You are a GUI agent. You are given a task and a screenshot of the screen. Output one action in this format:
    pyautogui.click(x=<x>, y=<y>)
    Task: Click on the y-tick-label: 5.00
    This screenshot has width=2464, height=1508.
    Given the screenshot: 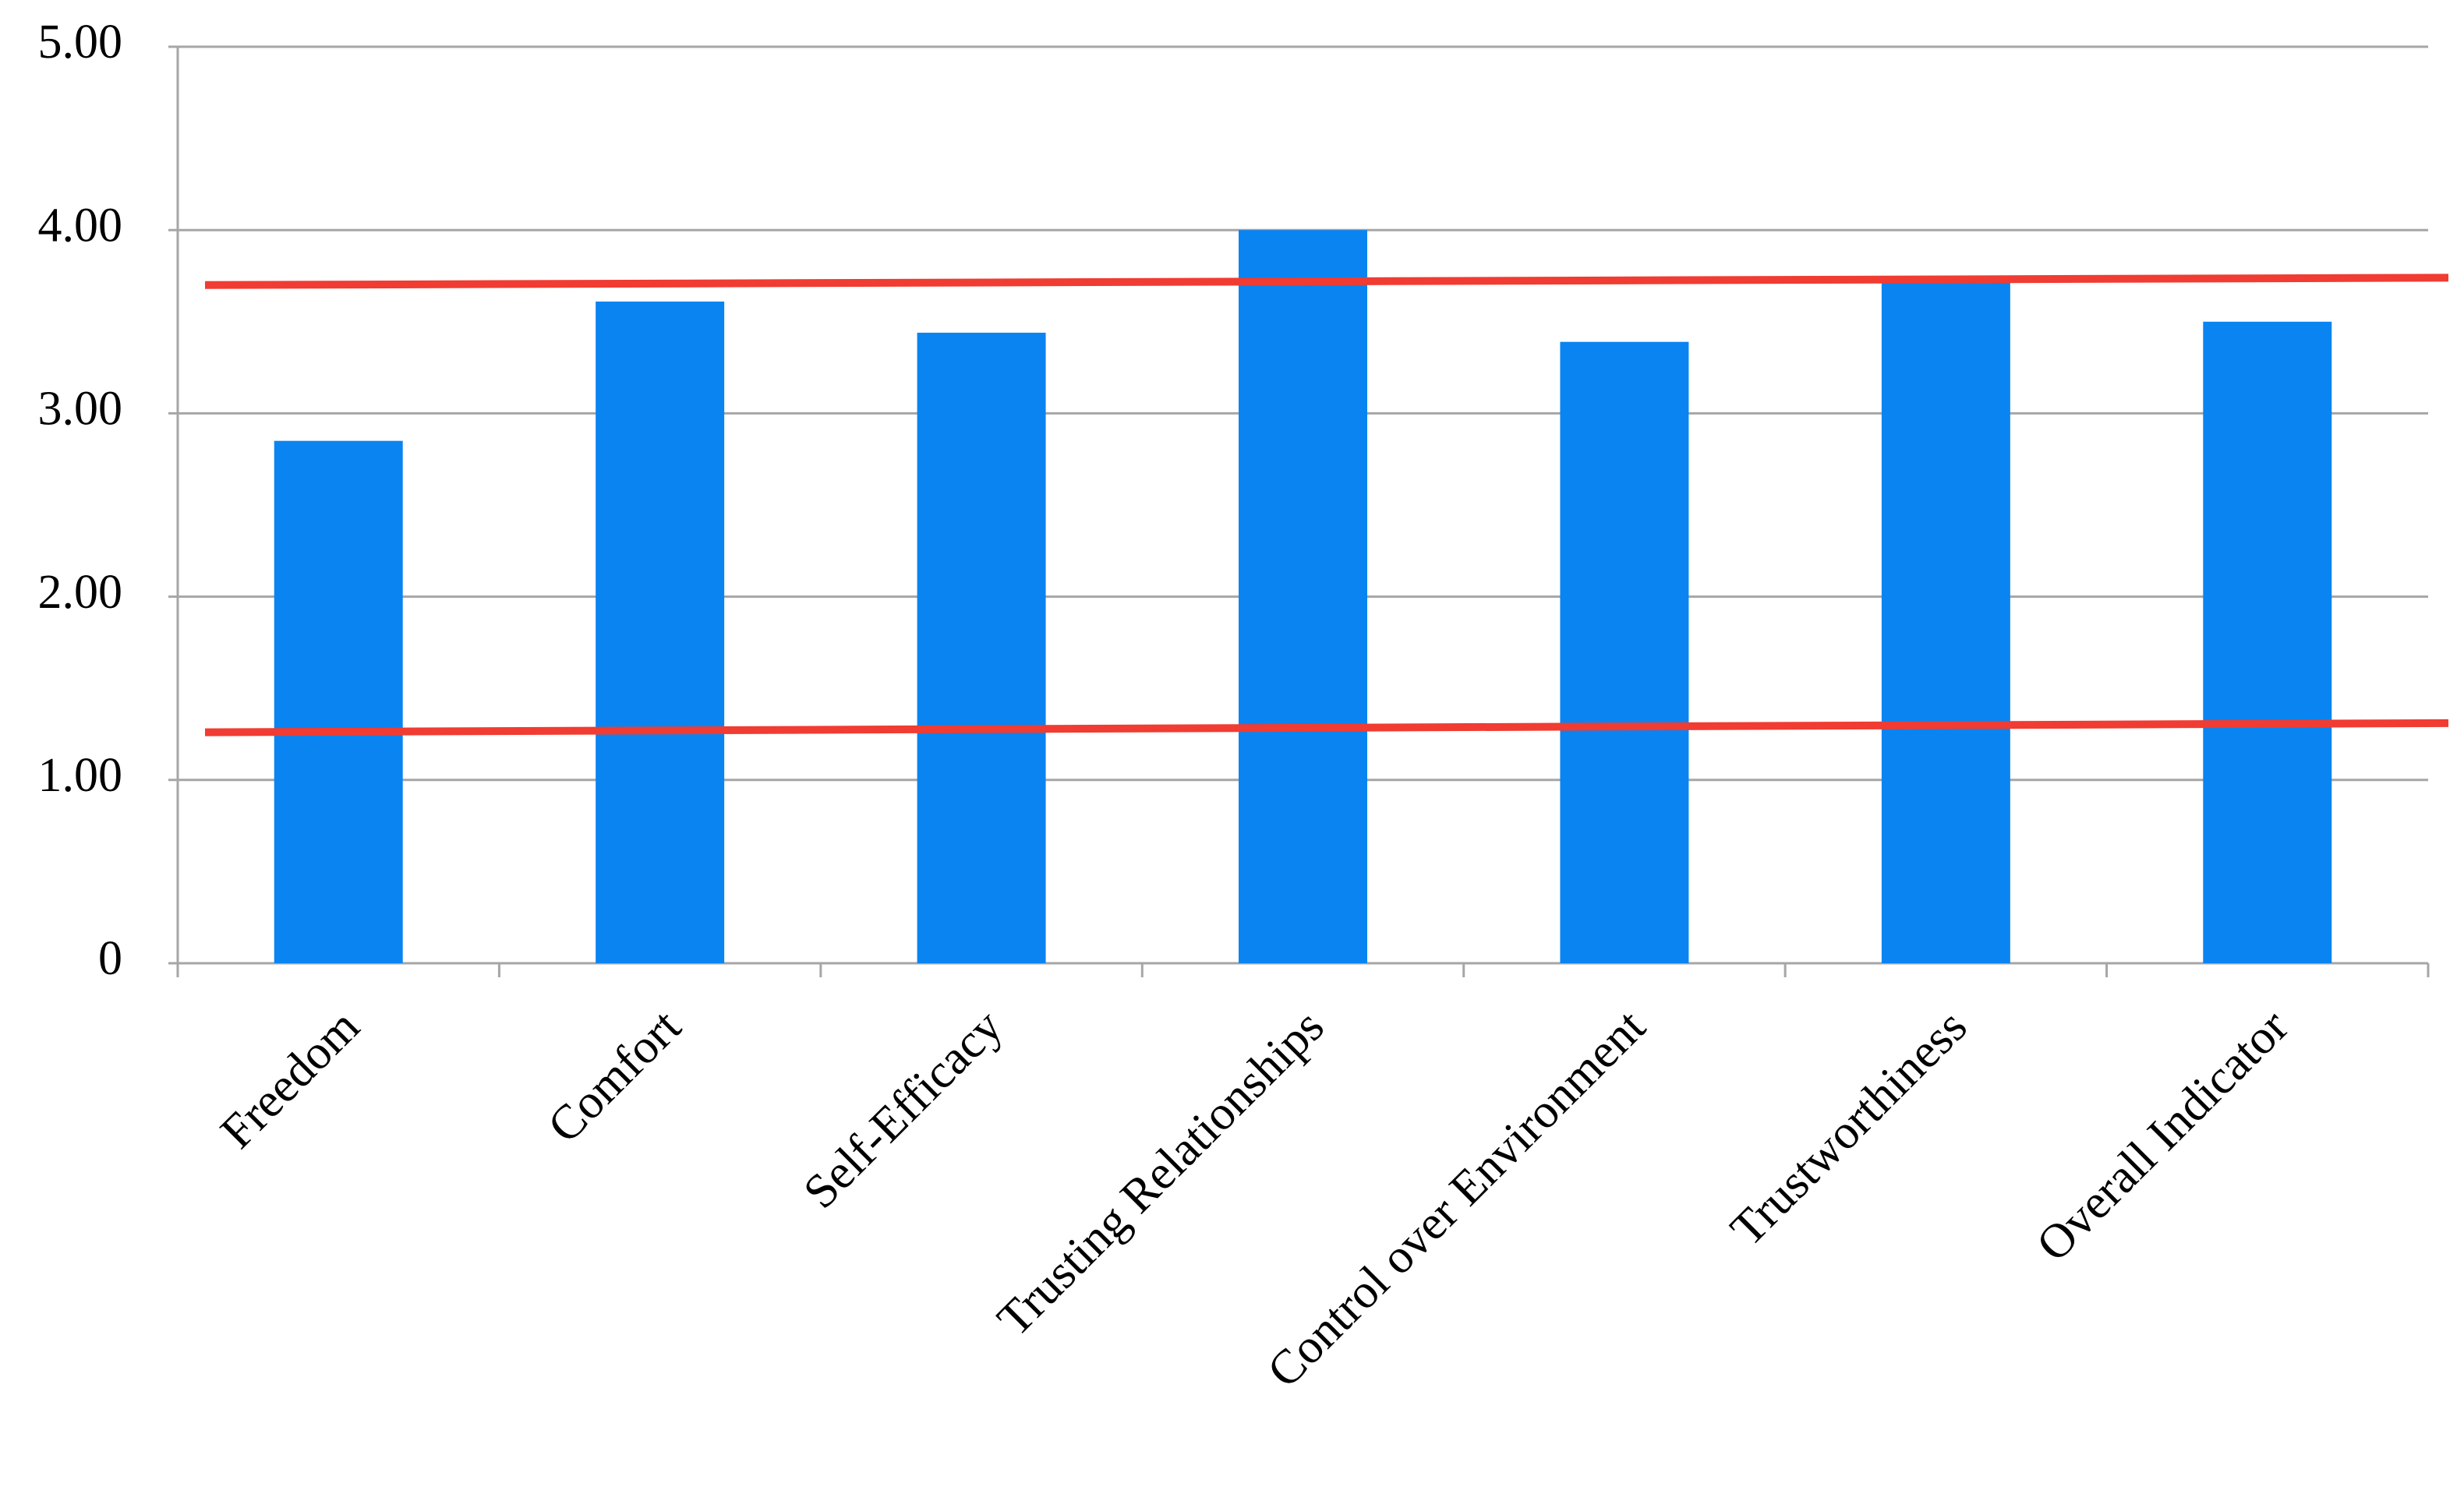 What is the action you would take?
    pyautogui.click(x=80, y=42)
    